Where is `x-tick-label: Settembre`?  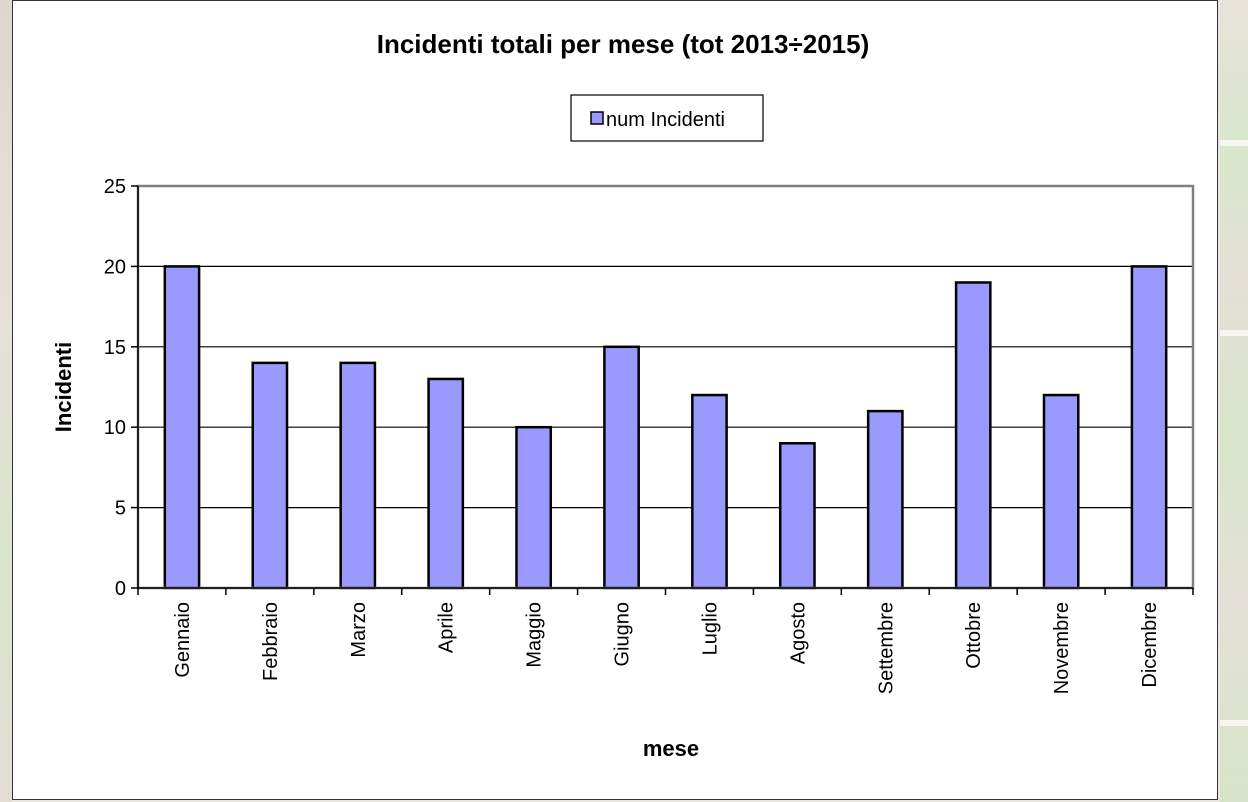
x-tick-label: Settembre is located at coordinates (886, 648).